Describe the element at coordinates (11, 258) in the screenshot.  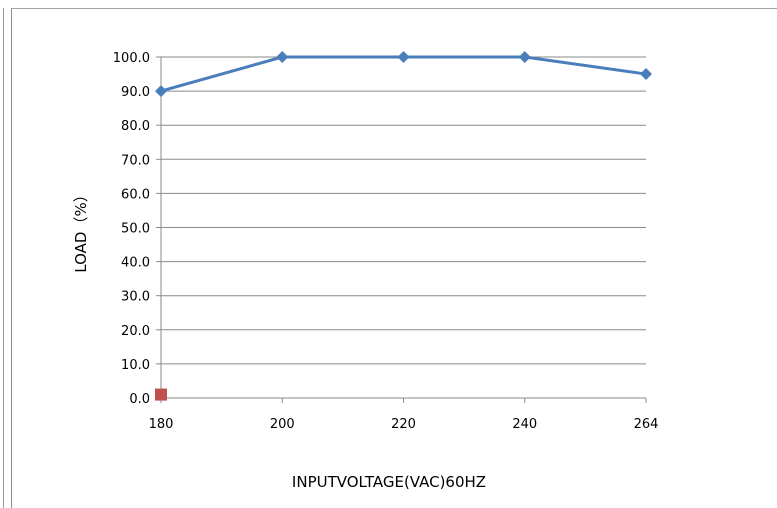
I see `frame-left-inner-line` at that location.